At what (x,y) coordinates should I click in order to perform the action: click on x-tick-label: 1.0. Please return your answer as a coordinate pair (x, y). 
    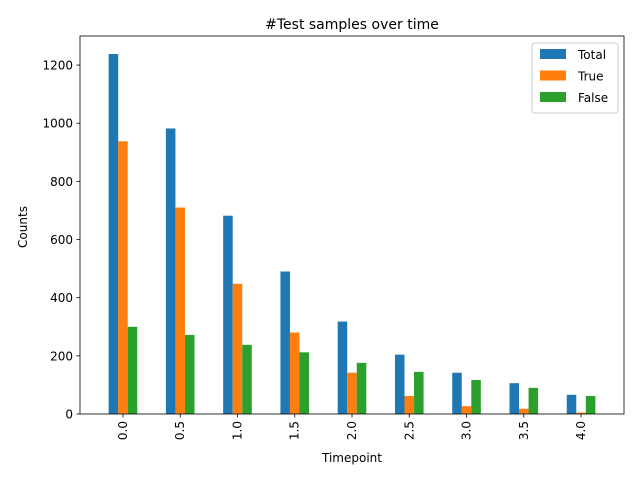
    Looking at the image, I should click on (237, 430).